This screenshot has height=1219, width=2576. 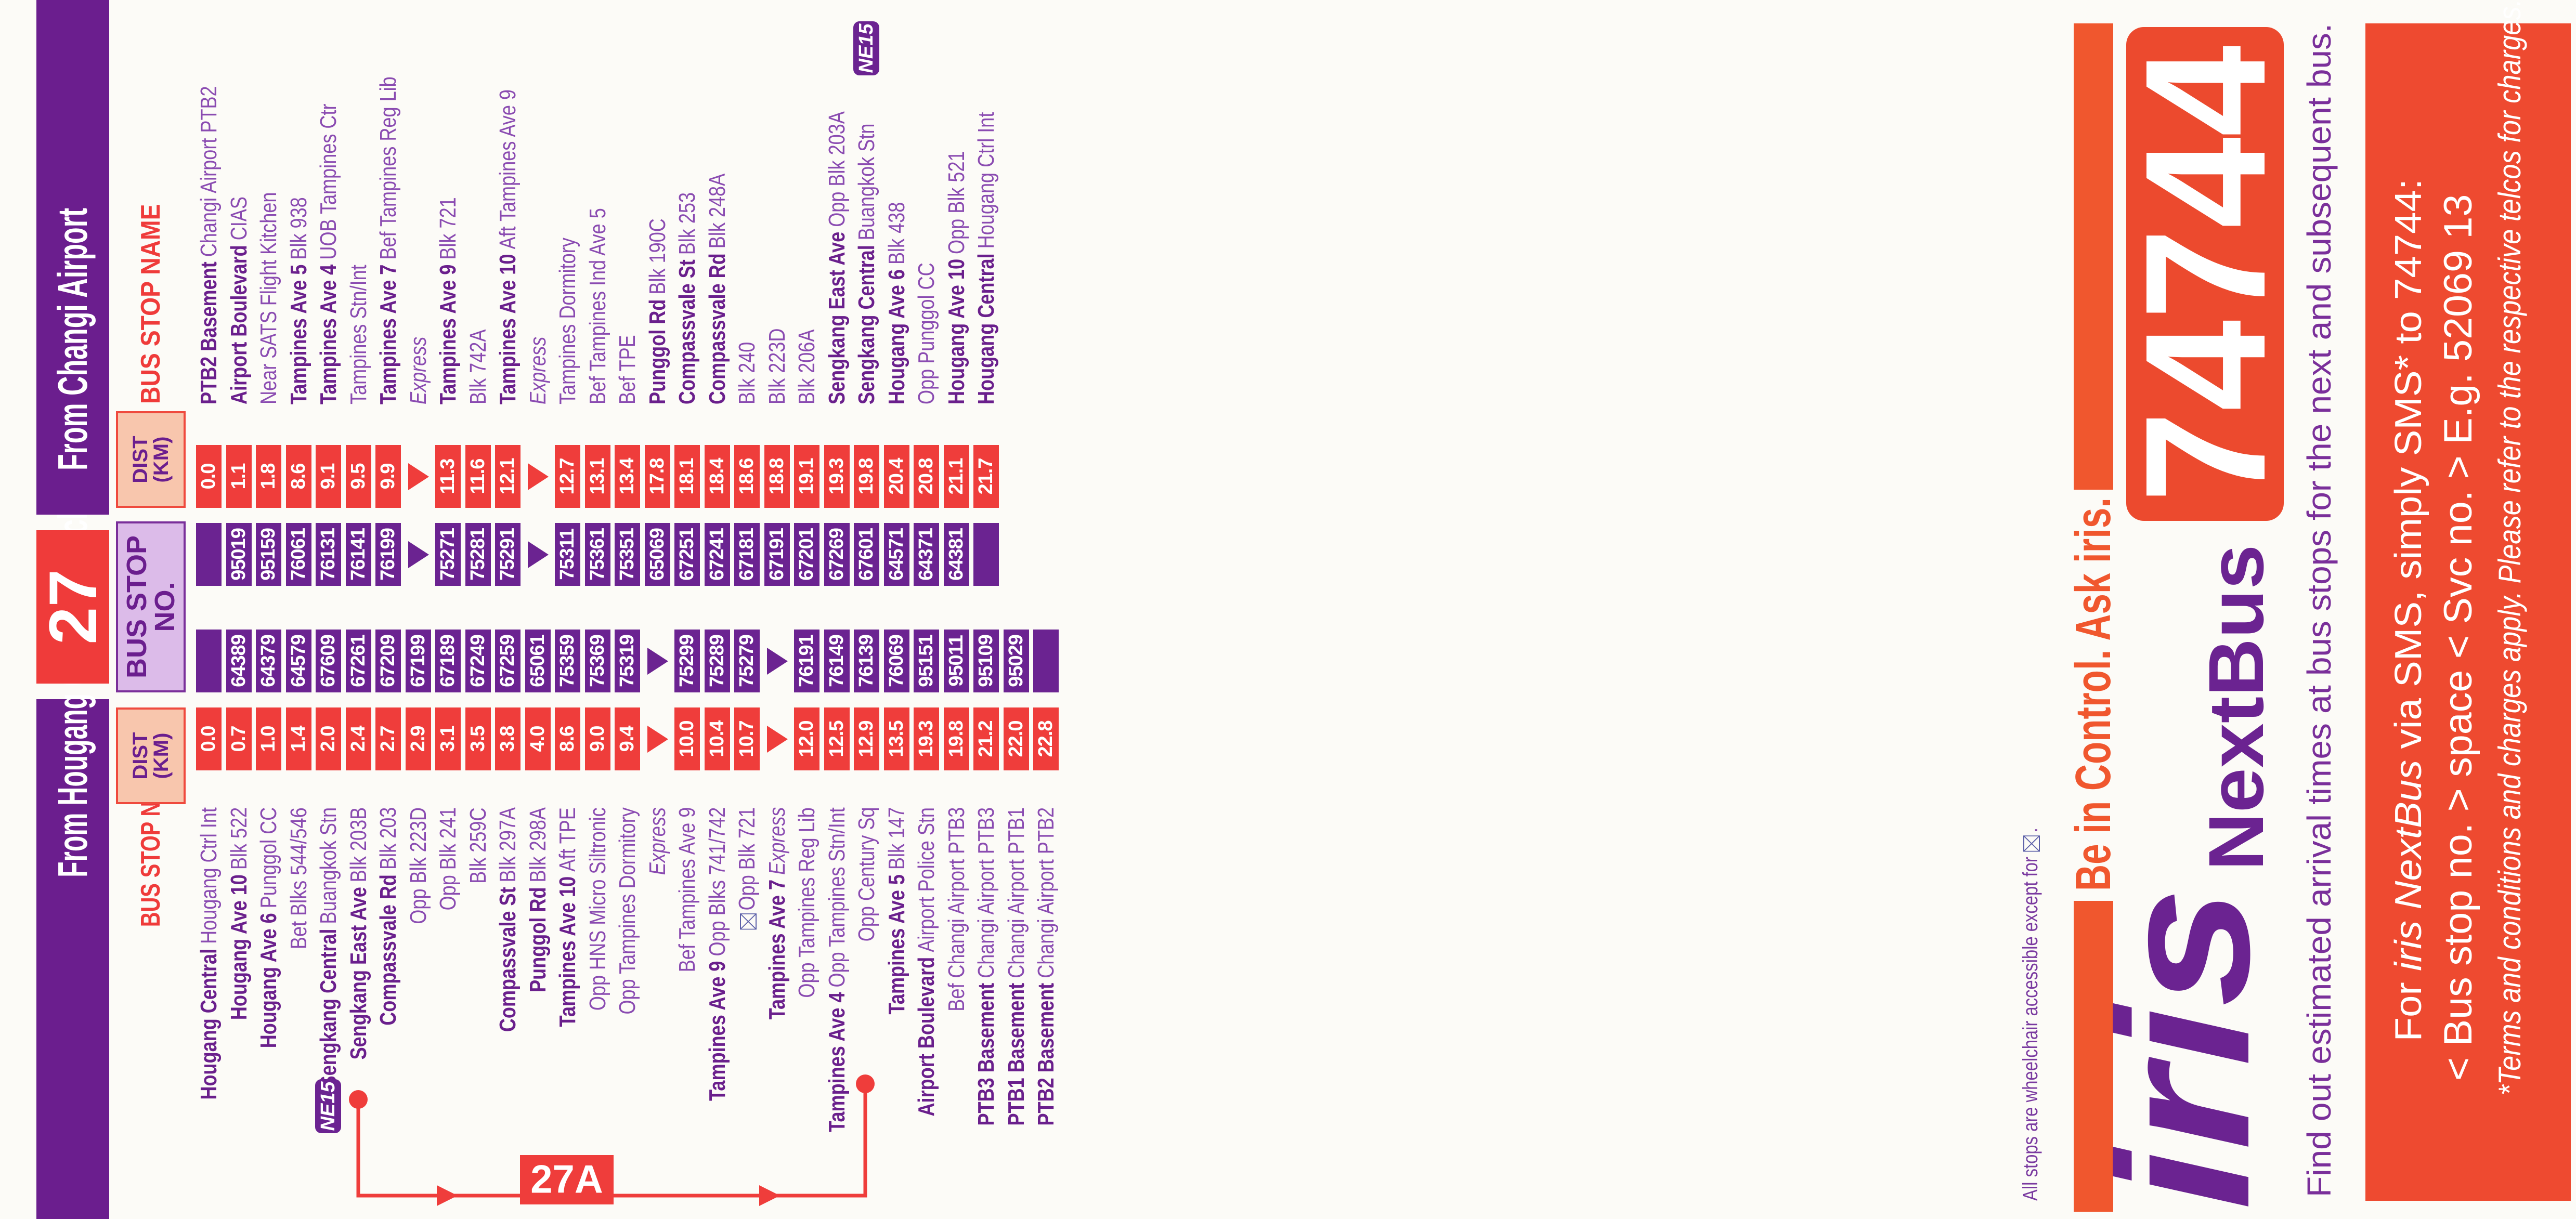 I want to click on bus-stop-number-cell: 95151, so click(x=926, y=661).